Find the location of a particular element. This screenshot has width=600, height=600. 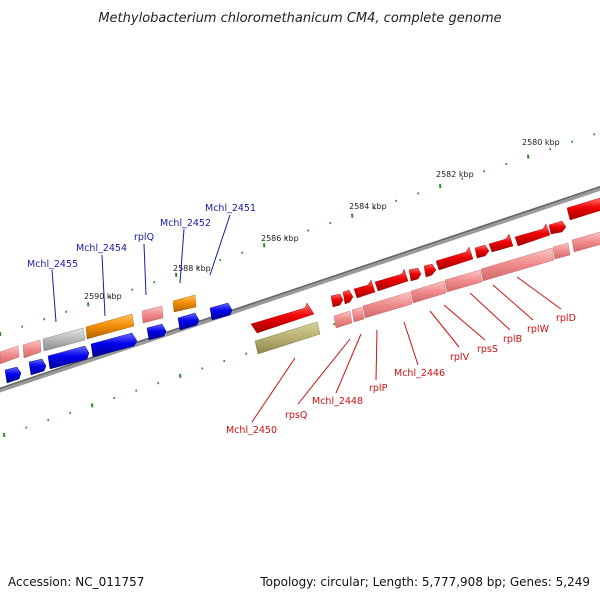

gene-label: rplP is located at coordinates (378, 388).